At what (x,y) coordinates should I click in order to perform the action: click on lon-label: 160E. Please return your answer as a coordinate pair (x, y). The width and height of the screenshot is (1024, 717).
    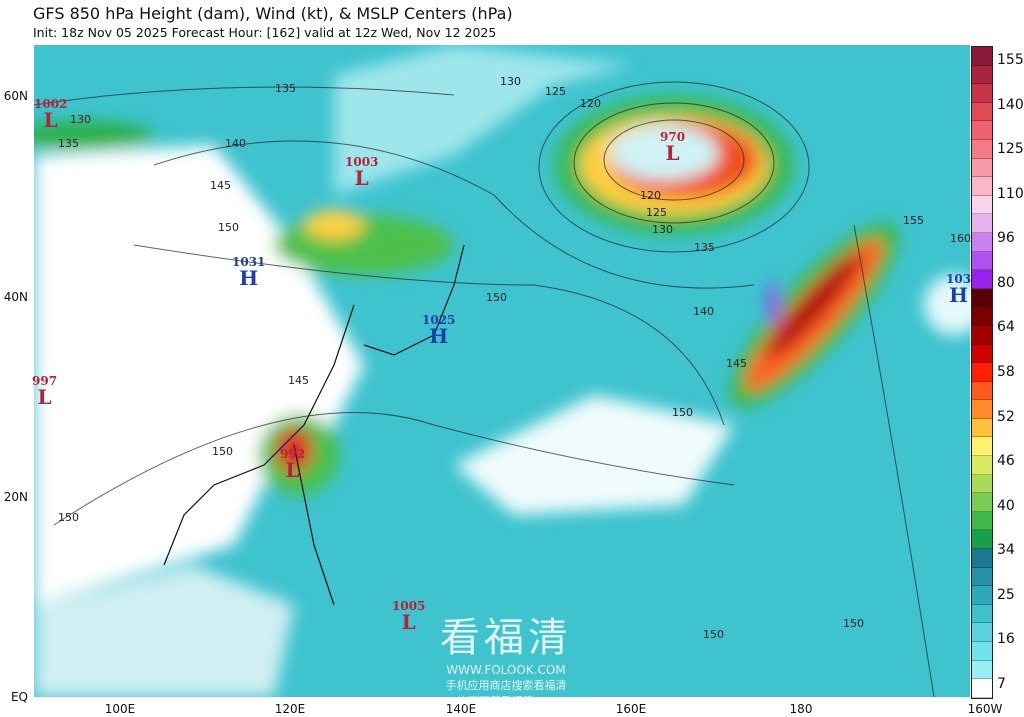
    Looking at the image, I should click on (631, 709).